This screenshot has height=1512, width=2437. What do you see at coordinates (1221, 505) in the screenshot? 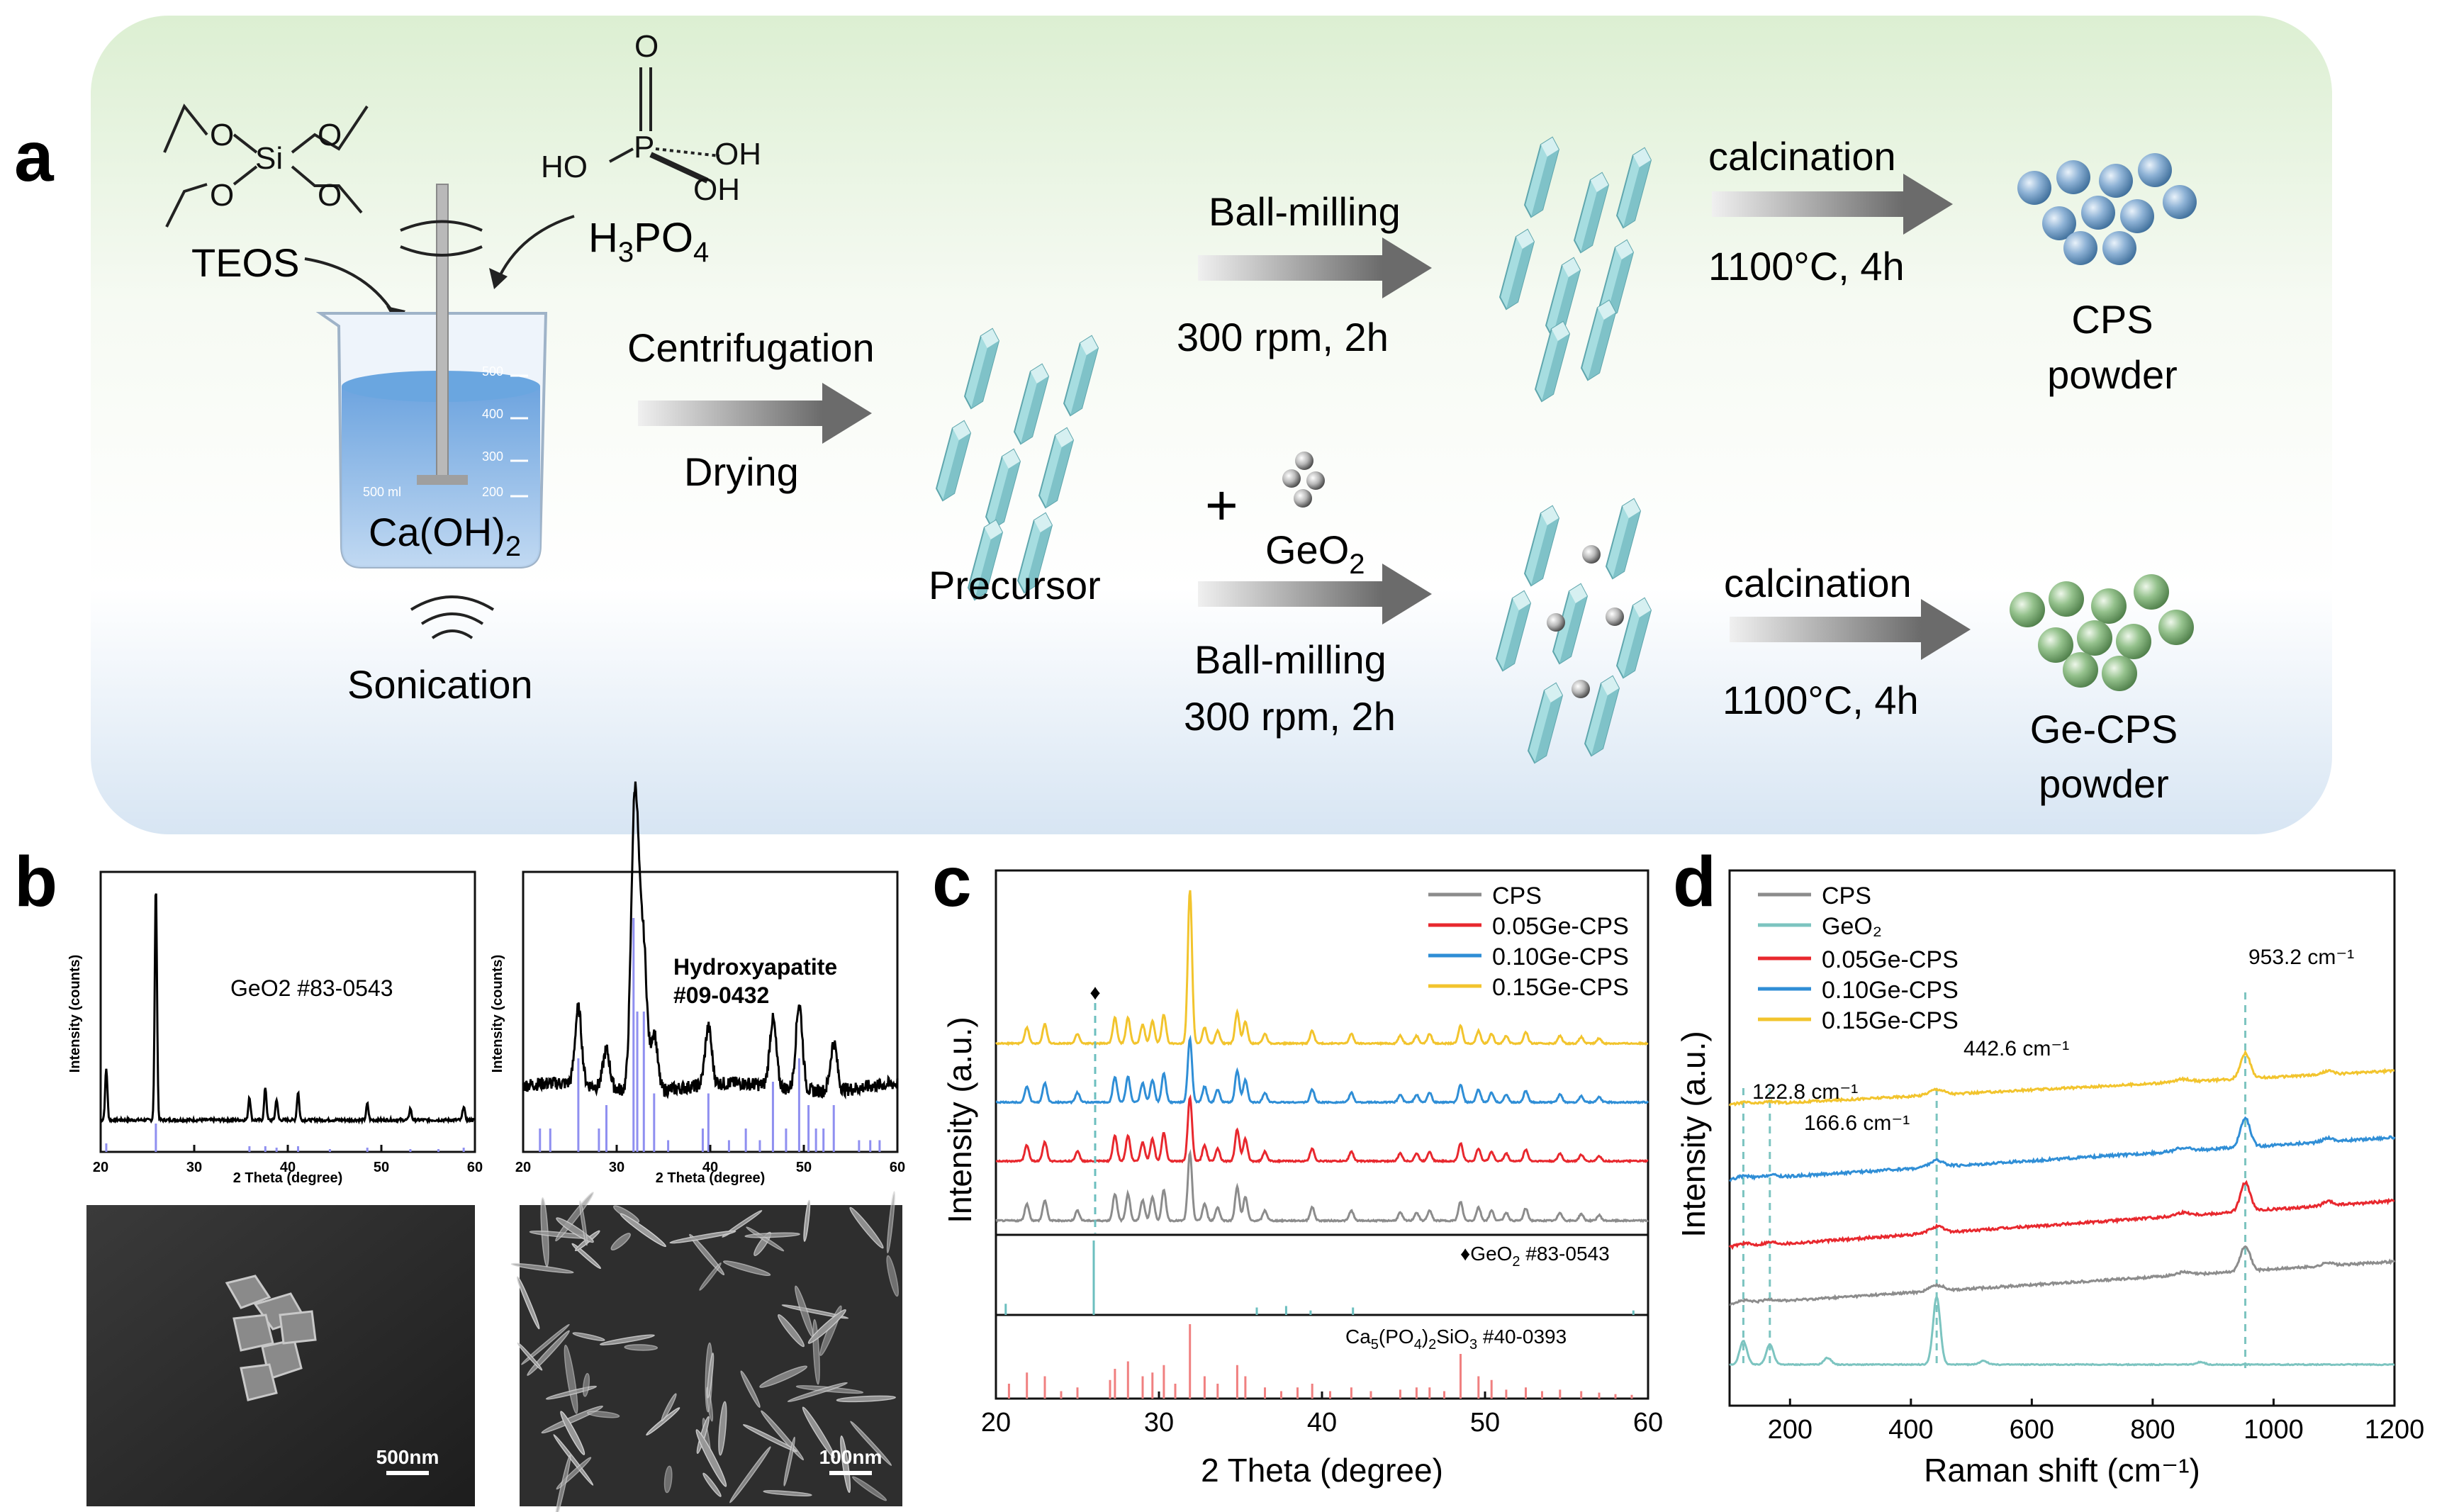
I see `plus-sign: +` at bounding box center [1221, 505].